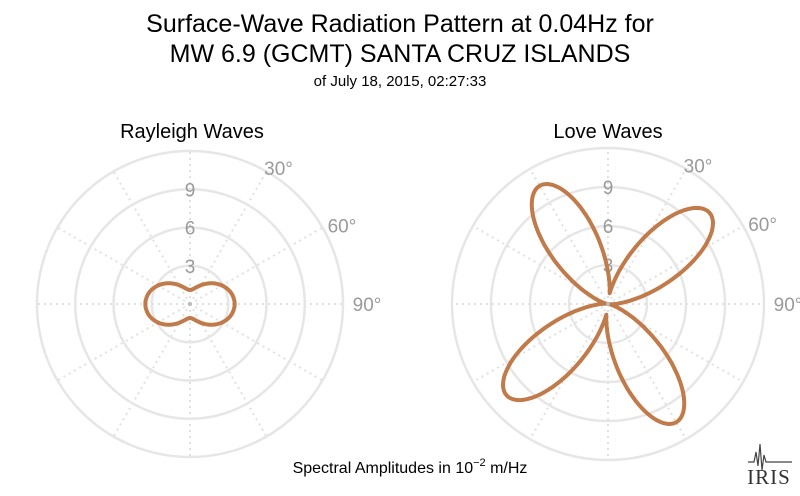  I want to click on love-angle-tick-30: 30°, so click(698, 166).